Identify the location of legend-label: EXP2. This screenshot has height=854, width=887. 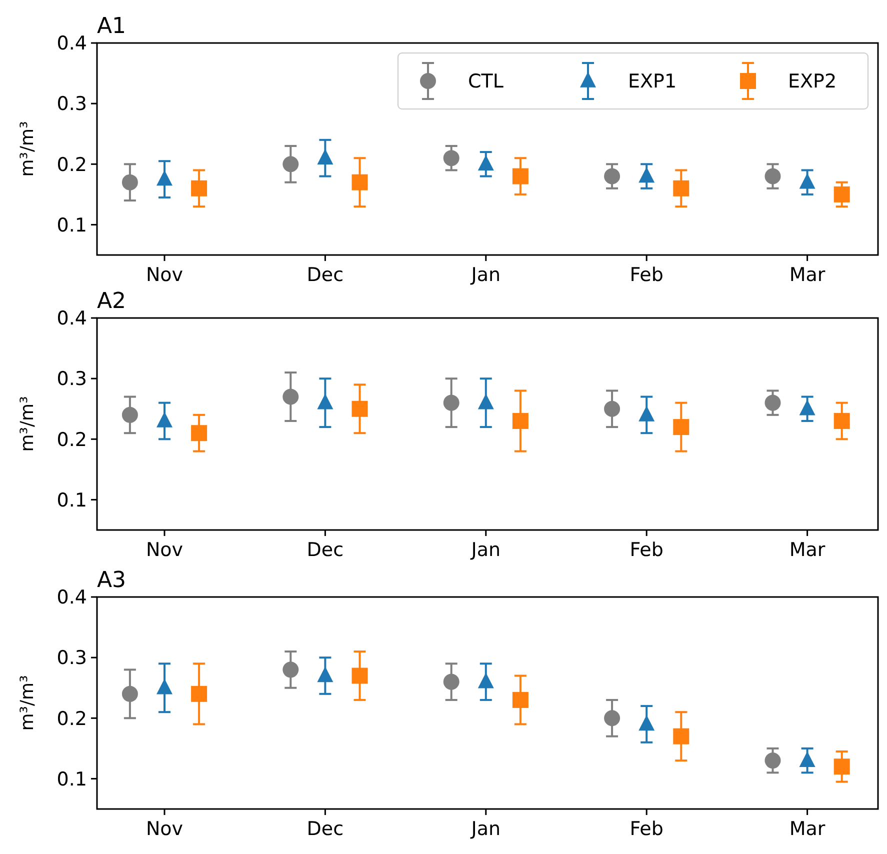
(812, 81).